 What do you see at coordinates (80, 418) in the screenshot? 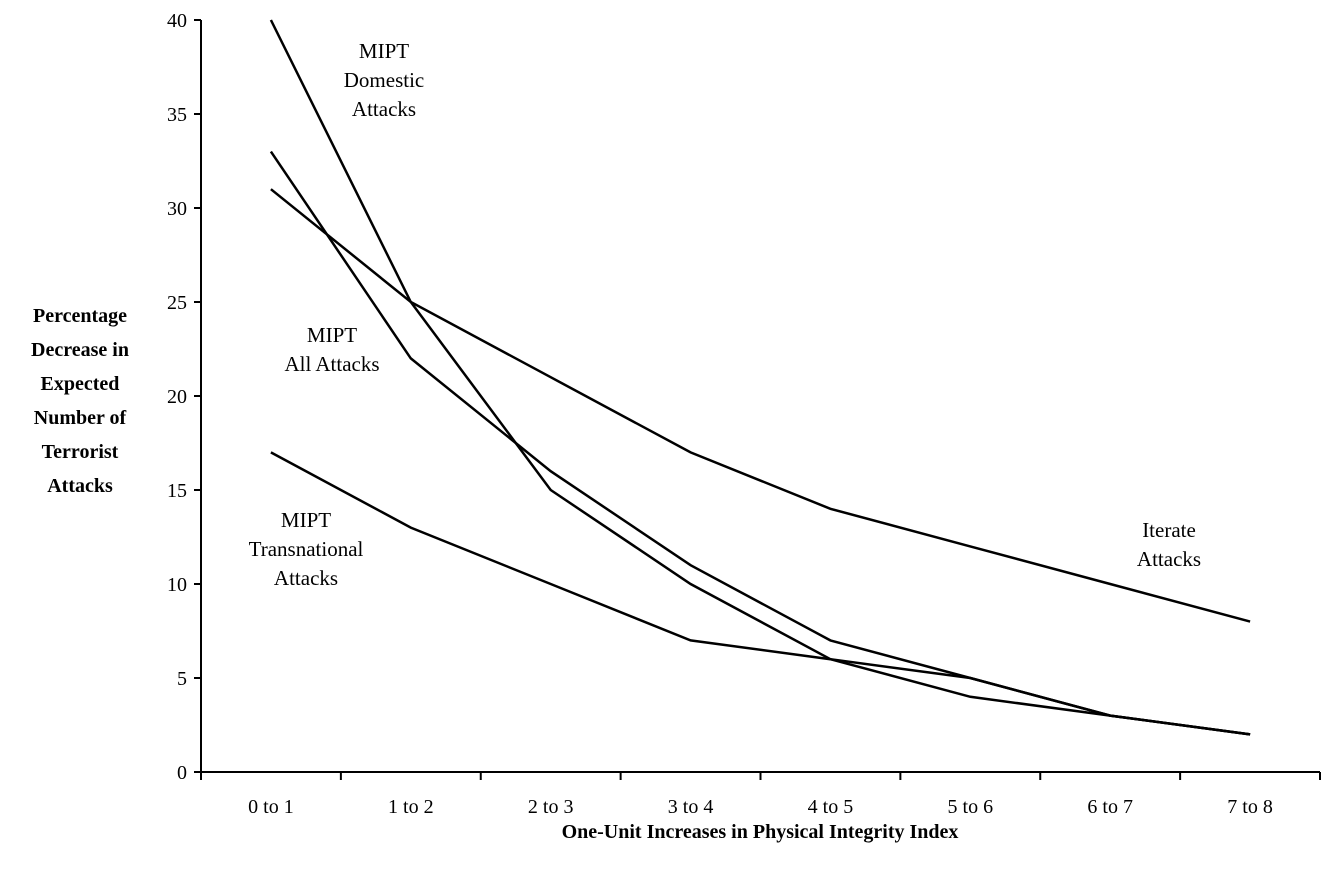
I see `y-axis-title-line: Number of` at bounding box center [80, 418].